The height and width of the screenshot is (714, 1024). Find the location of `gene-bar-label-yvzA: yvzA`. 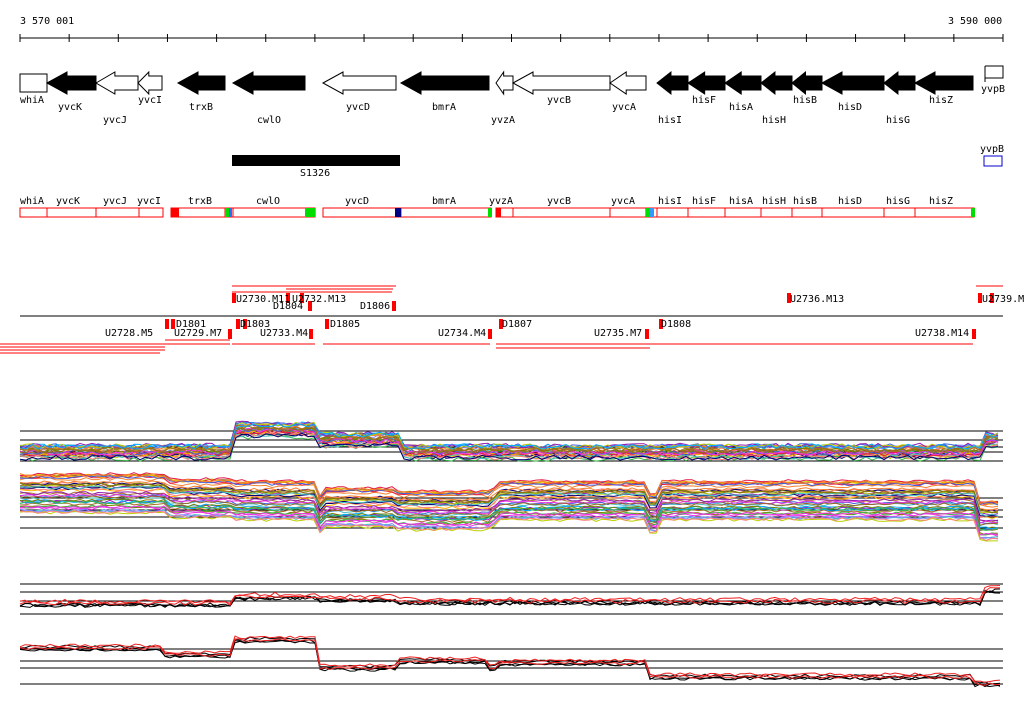

gene-bar-label-yvzA: yvzA is located at coordinates (501, 201).